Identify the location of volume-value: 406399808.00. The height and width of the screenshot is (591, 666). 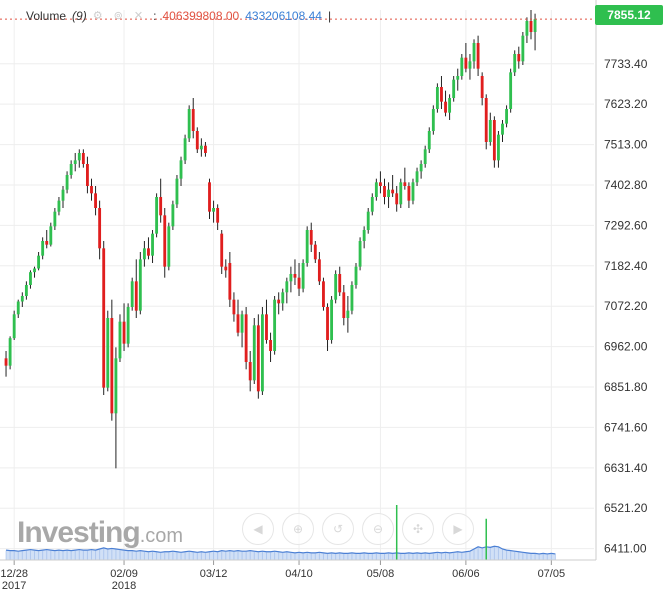
(201, 16).